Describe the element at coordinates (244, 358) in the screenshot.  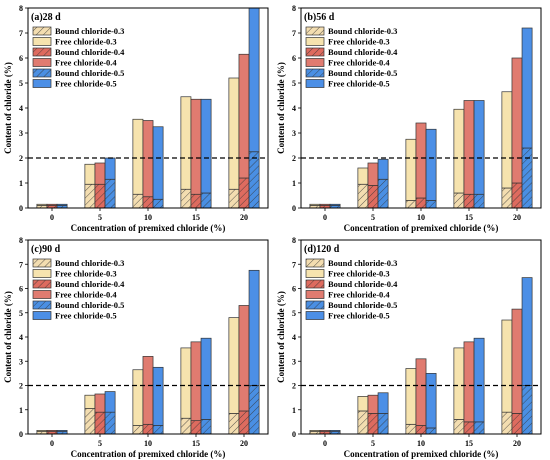
I see `bar-free-0.4-cat-20` at that location.